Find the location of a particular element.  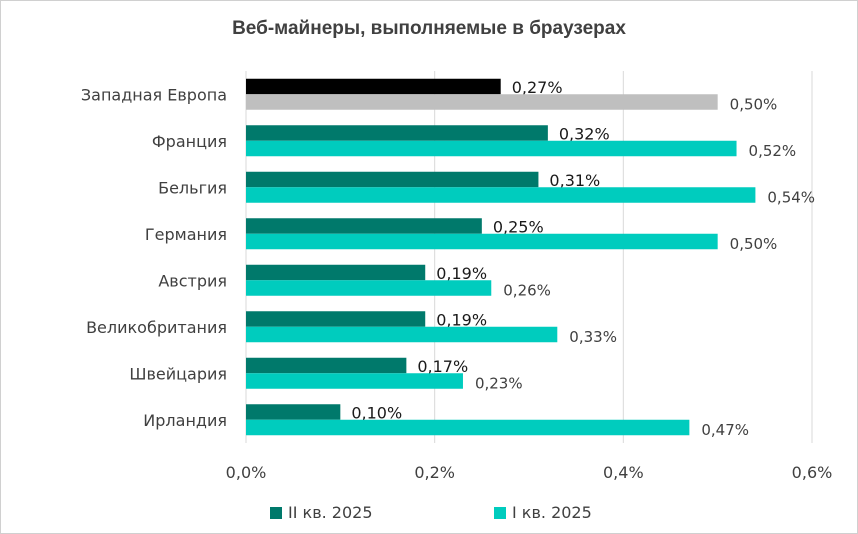

category-label: Бельгия is located at coordinates (192, 187).